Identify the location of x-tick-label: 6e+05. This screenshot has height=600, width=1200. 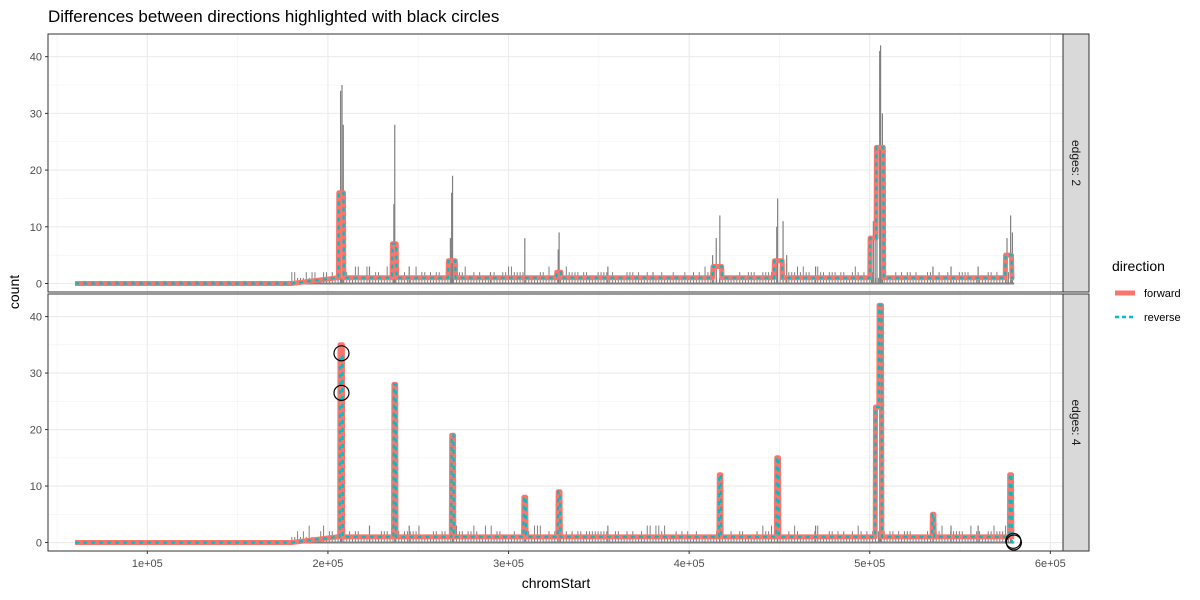
(1050, 564).